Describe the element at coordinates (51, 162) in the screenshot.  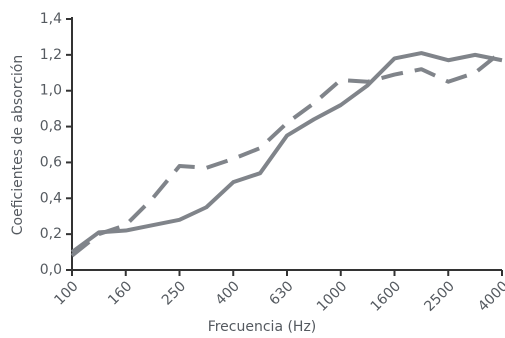
I see `y-tick-label: 0,6` at that location.